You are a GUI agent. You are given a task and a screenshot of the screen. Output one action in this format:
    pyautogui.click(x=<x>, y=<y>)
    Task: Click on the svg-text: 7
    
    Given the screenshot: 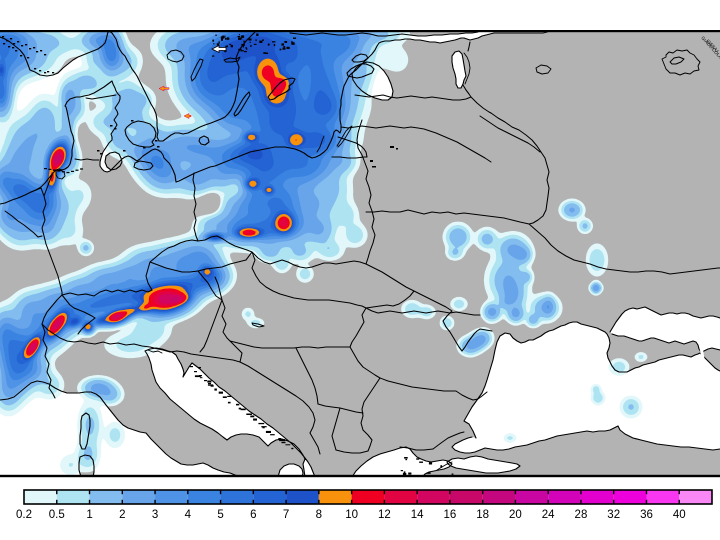 What is the action you would take?
    pyautogui.click(x=286, y=515)
    